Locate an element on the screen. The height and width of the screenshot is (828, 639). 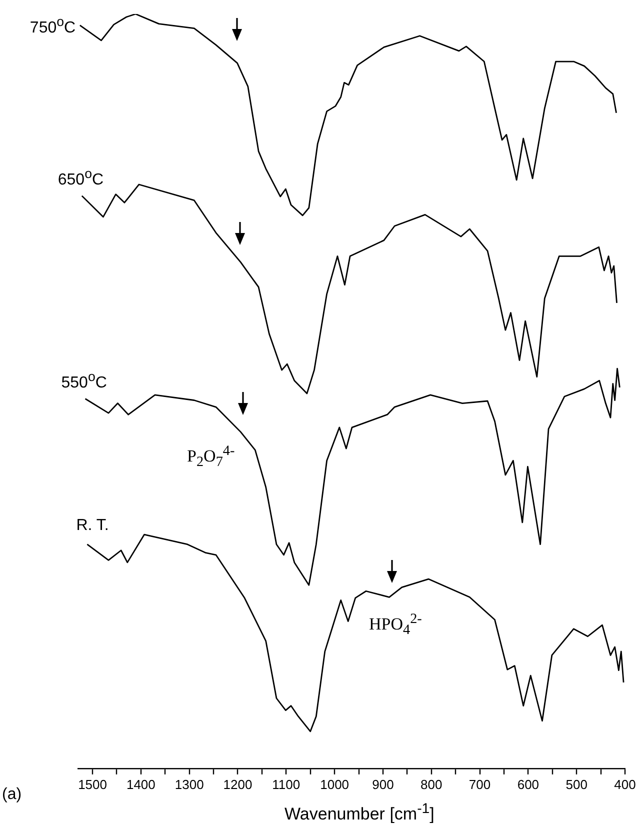
series-label: 750$^{o}$C is located at coordinates (53, 25).